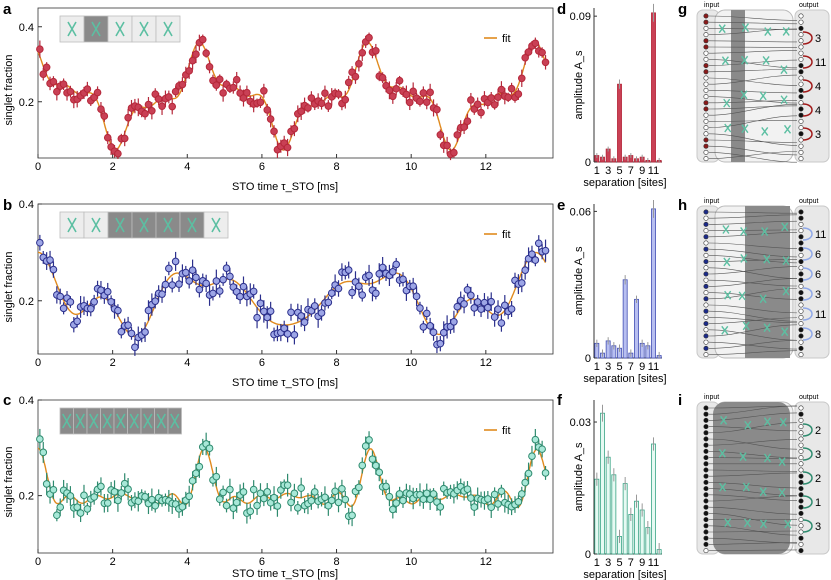 The width and height of the screenshot is (831, 580). What do you see at coordinates (818, 335) in the screenshot?
I see `output-separation-label: 8` at bounding box center [818, 335].